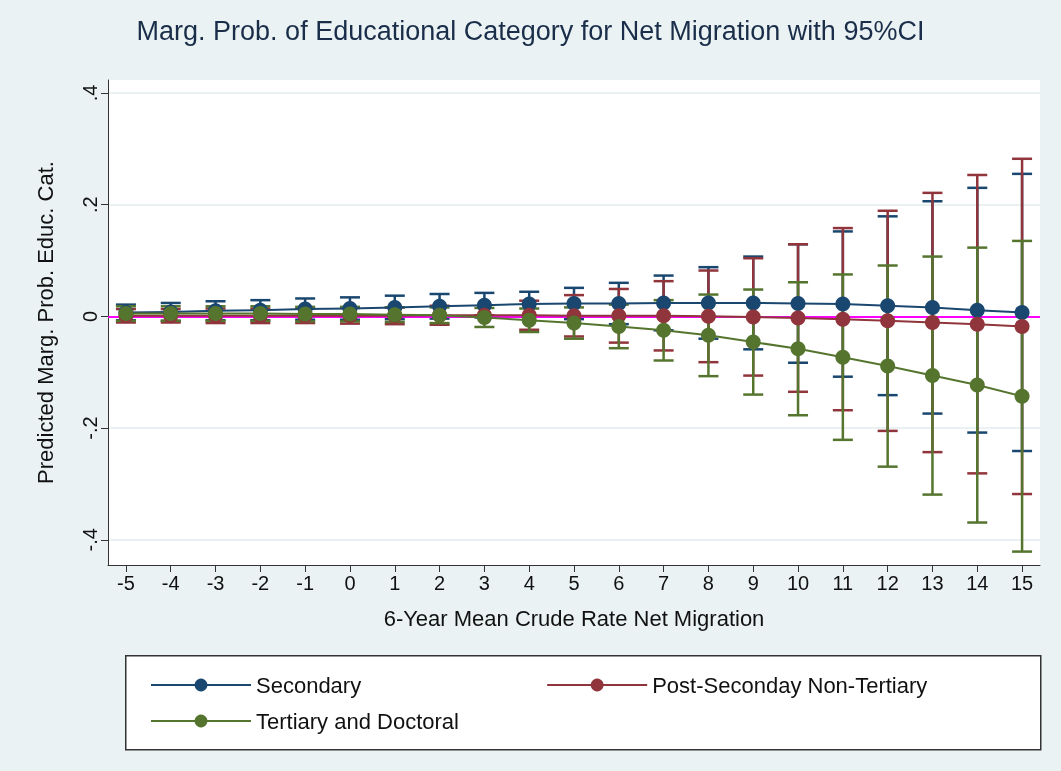  Describe the element at coordinates (90, 540) in the screenshot. I see `y-tick-label: -.4` at that location.